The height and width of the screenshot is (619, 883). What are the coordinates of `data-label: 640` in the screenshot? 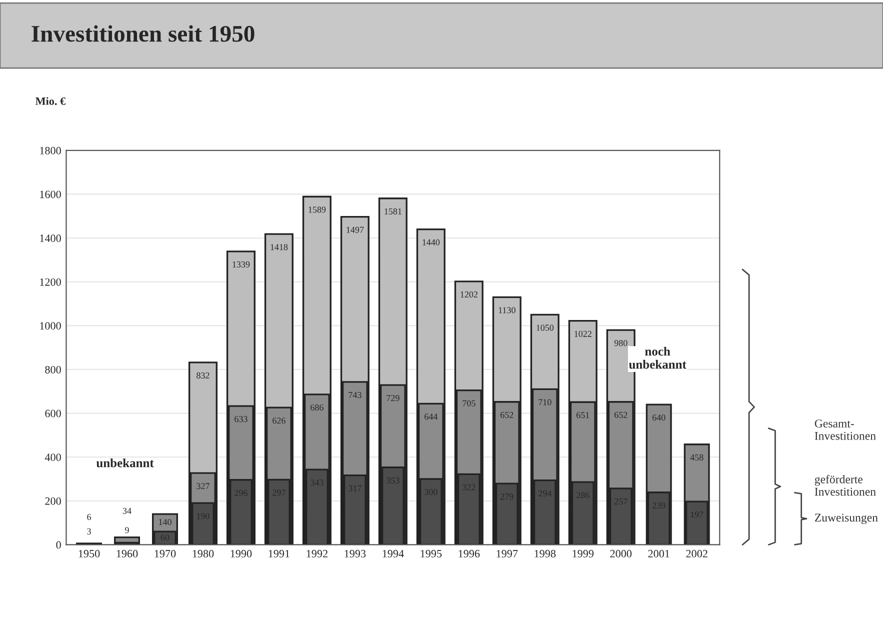 It's located at (659, 417).